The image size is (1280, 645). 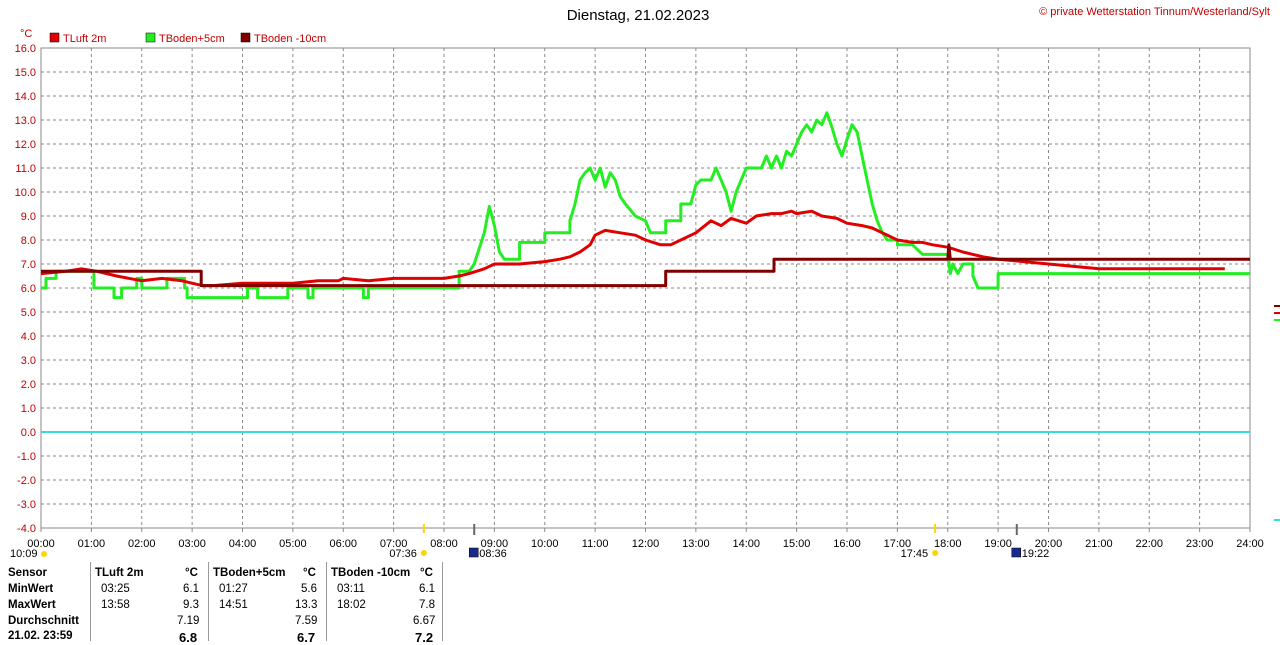 I want to click on y-tick-label: -4.0, so click(x=26, y=529).